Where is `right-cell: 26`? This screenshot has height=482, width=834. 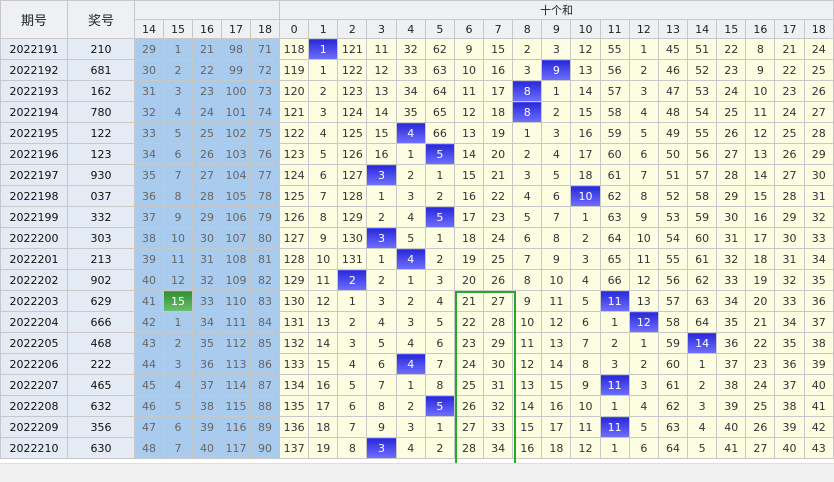 right-cell: 26 is located at coordinates (731, 133).